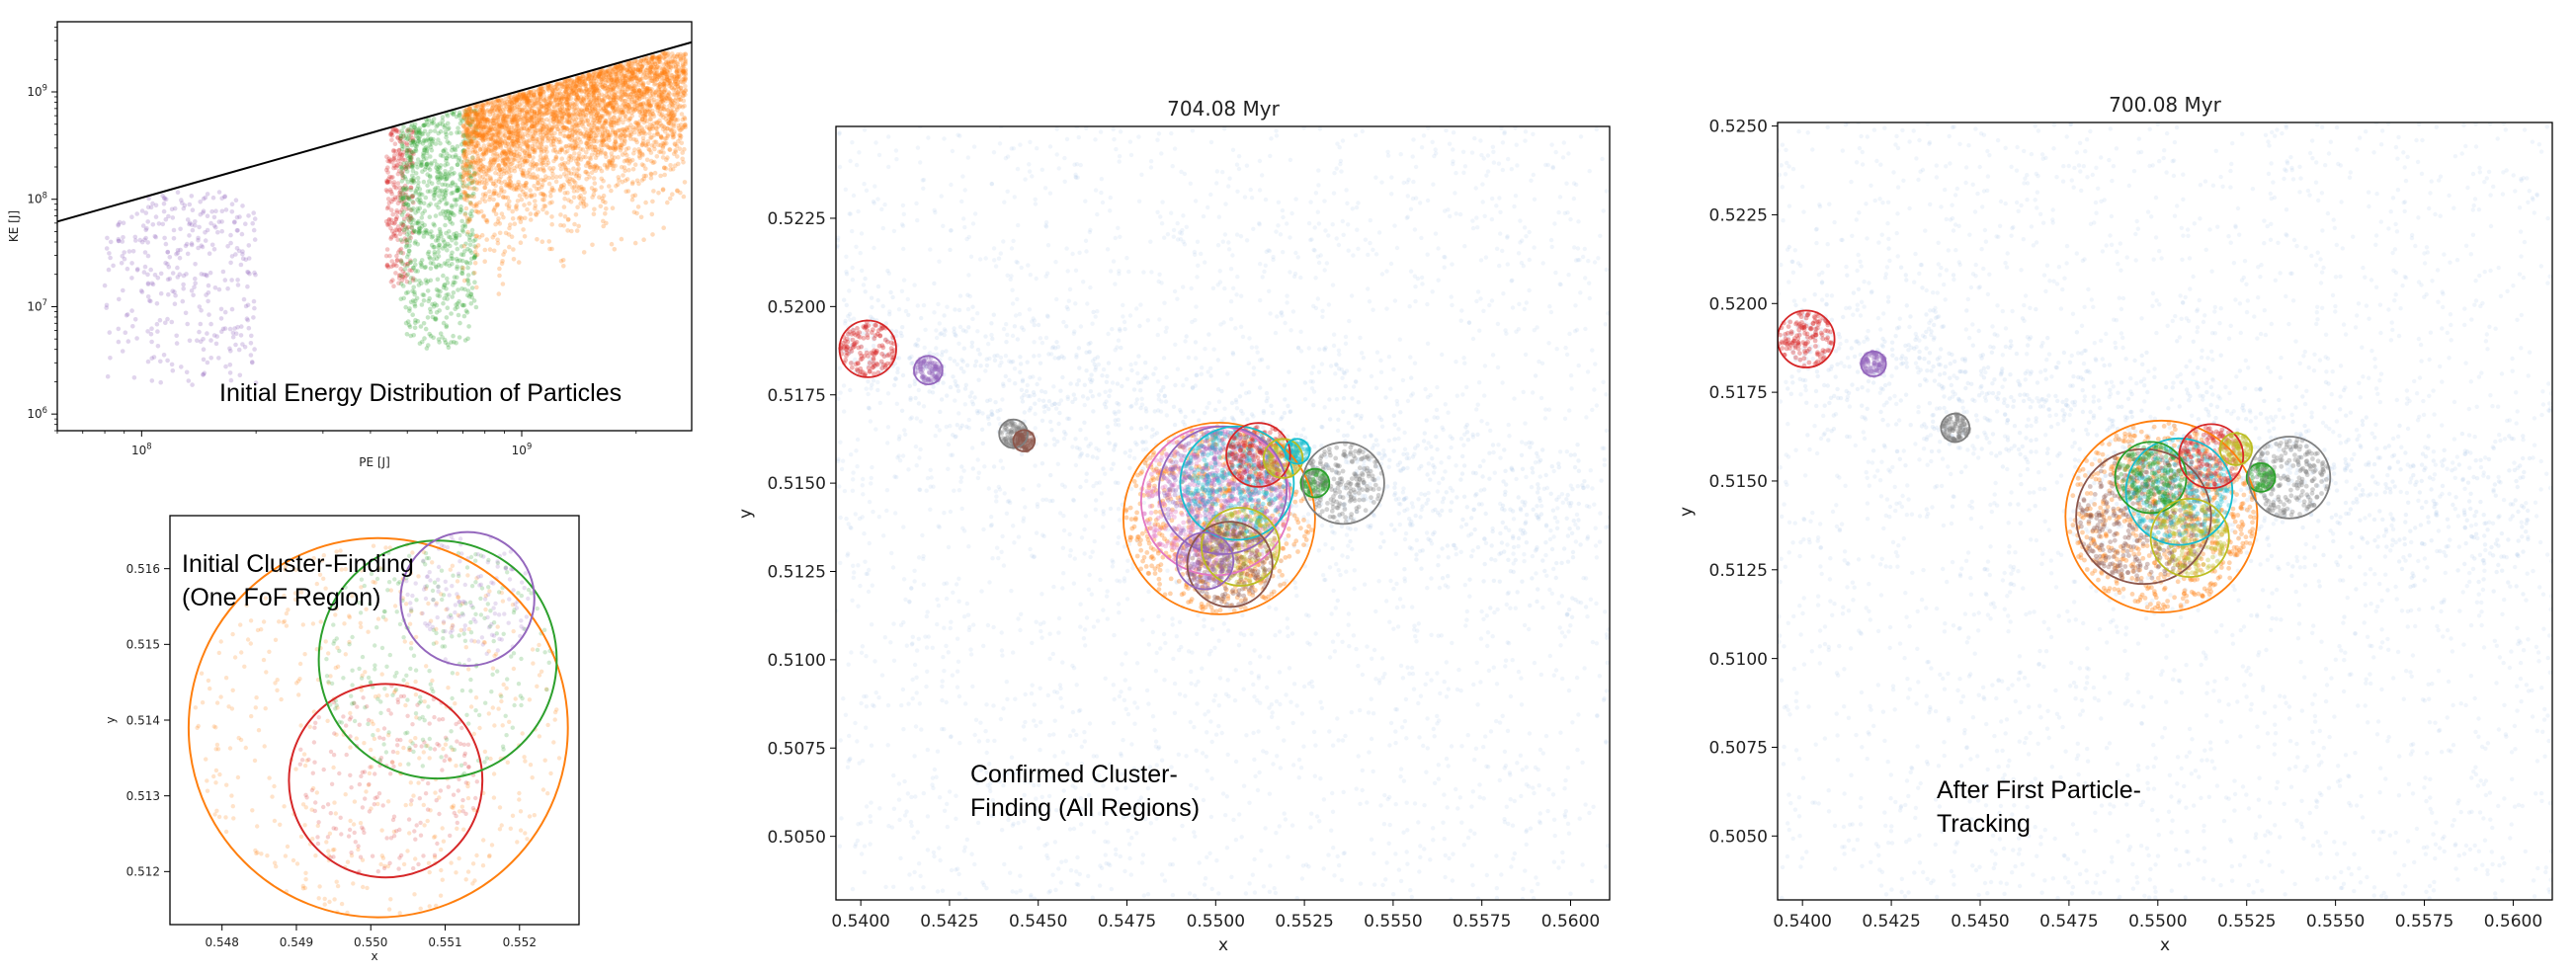 The height and width of the screenshot is (973, 2576). I want to click on initial-cluster-cluster-point, so click(202, 673).